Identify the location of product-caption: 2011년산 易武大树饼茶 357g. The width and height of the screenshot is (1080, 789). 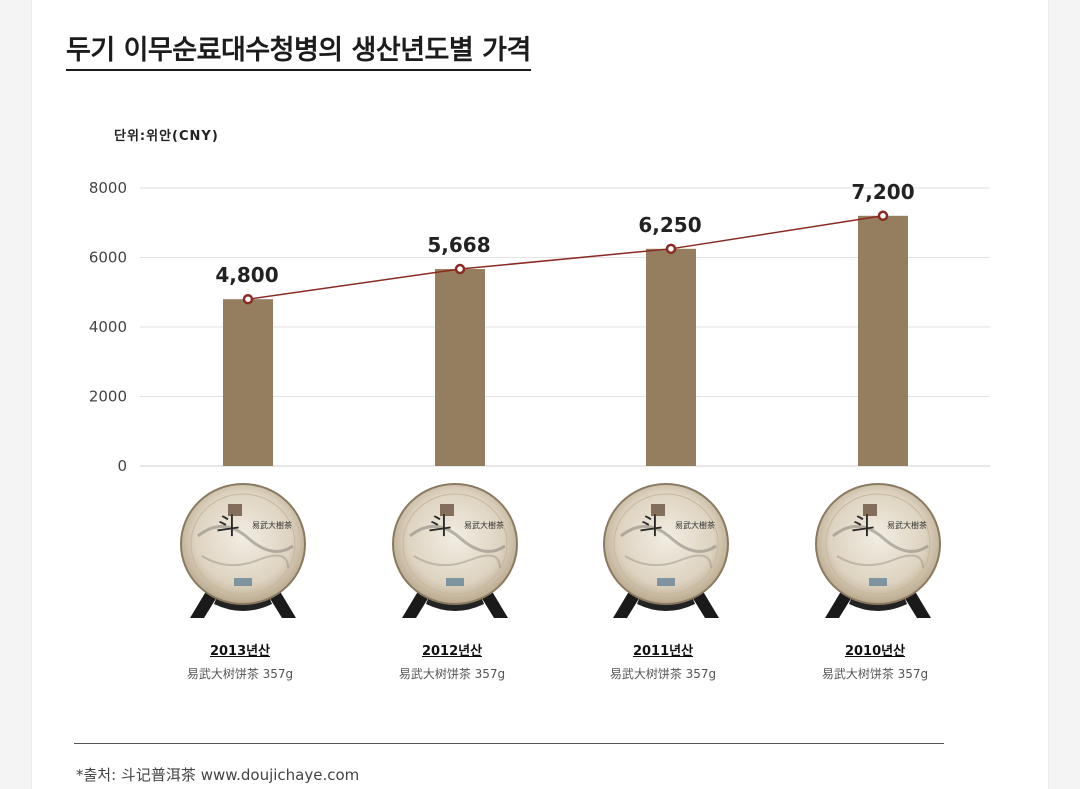
(663, 661).